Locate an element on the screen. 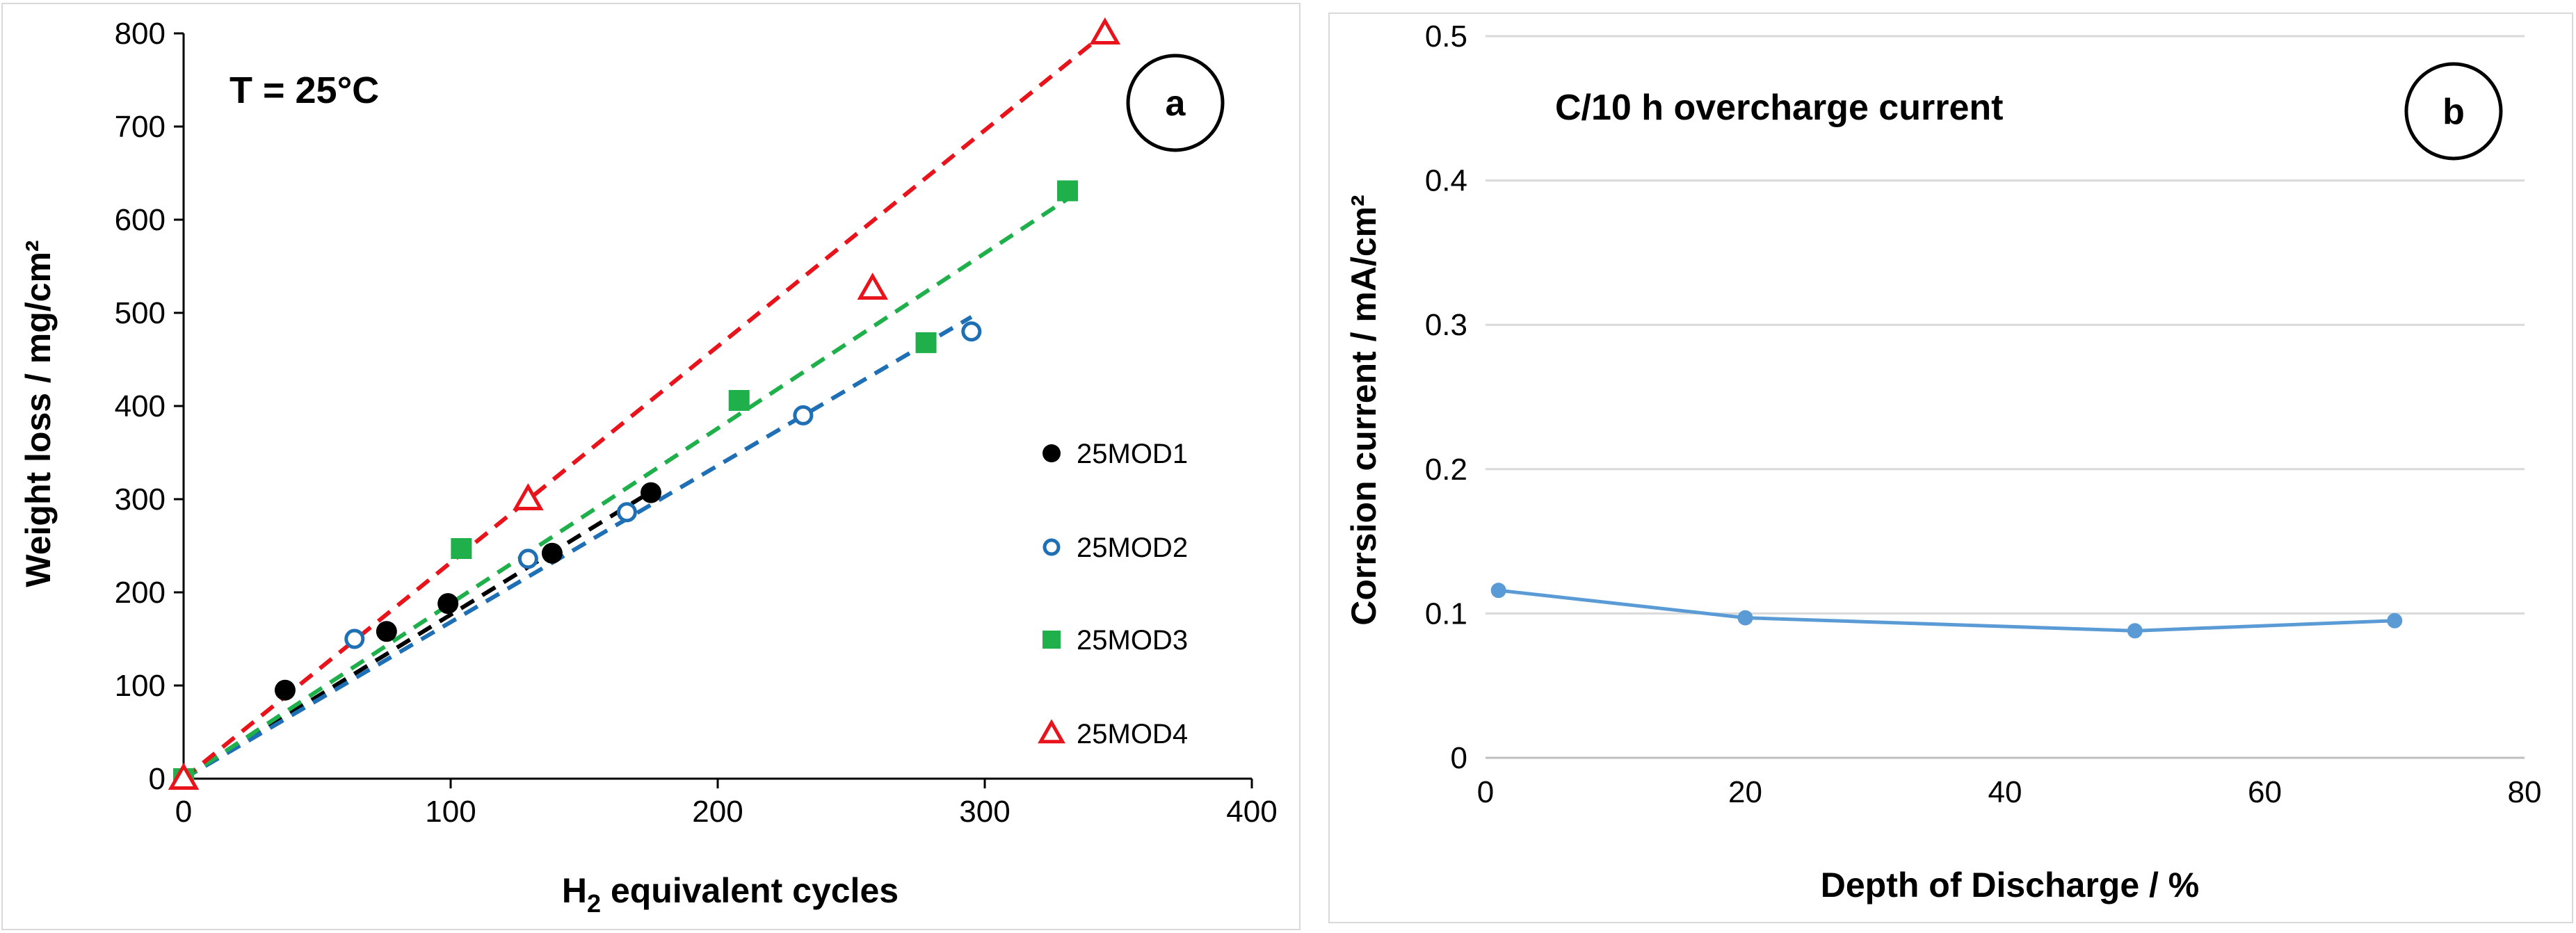 The height and width of the screenshot is (933, 2576). x-tick-label-b: 0 is located at coordinates (1485, 792).